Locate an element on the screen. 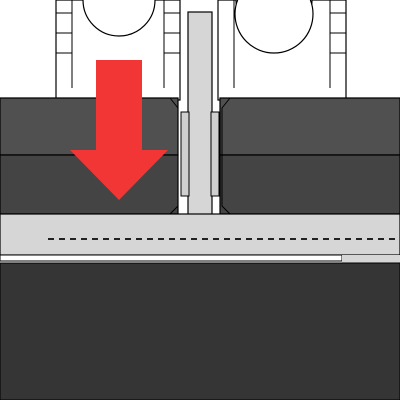  center-post-body is located at coordinates (200, 115).